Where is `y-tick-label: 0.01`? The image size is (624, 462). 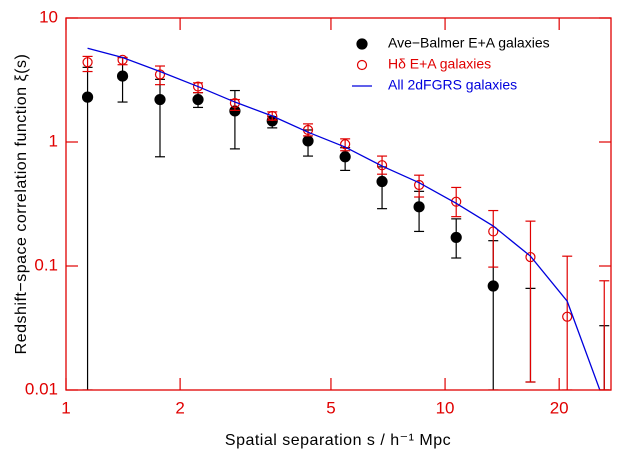
y-tick-label: 0.01 is located at coordinates (41, 388).